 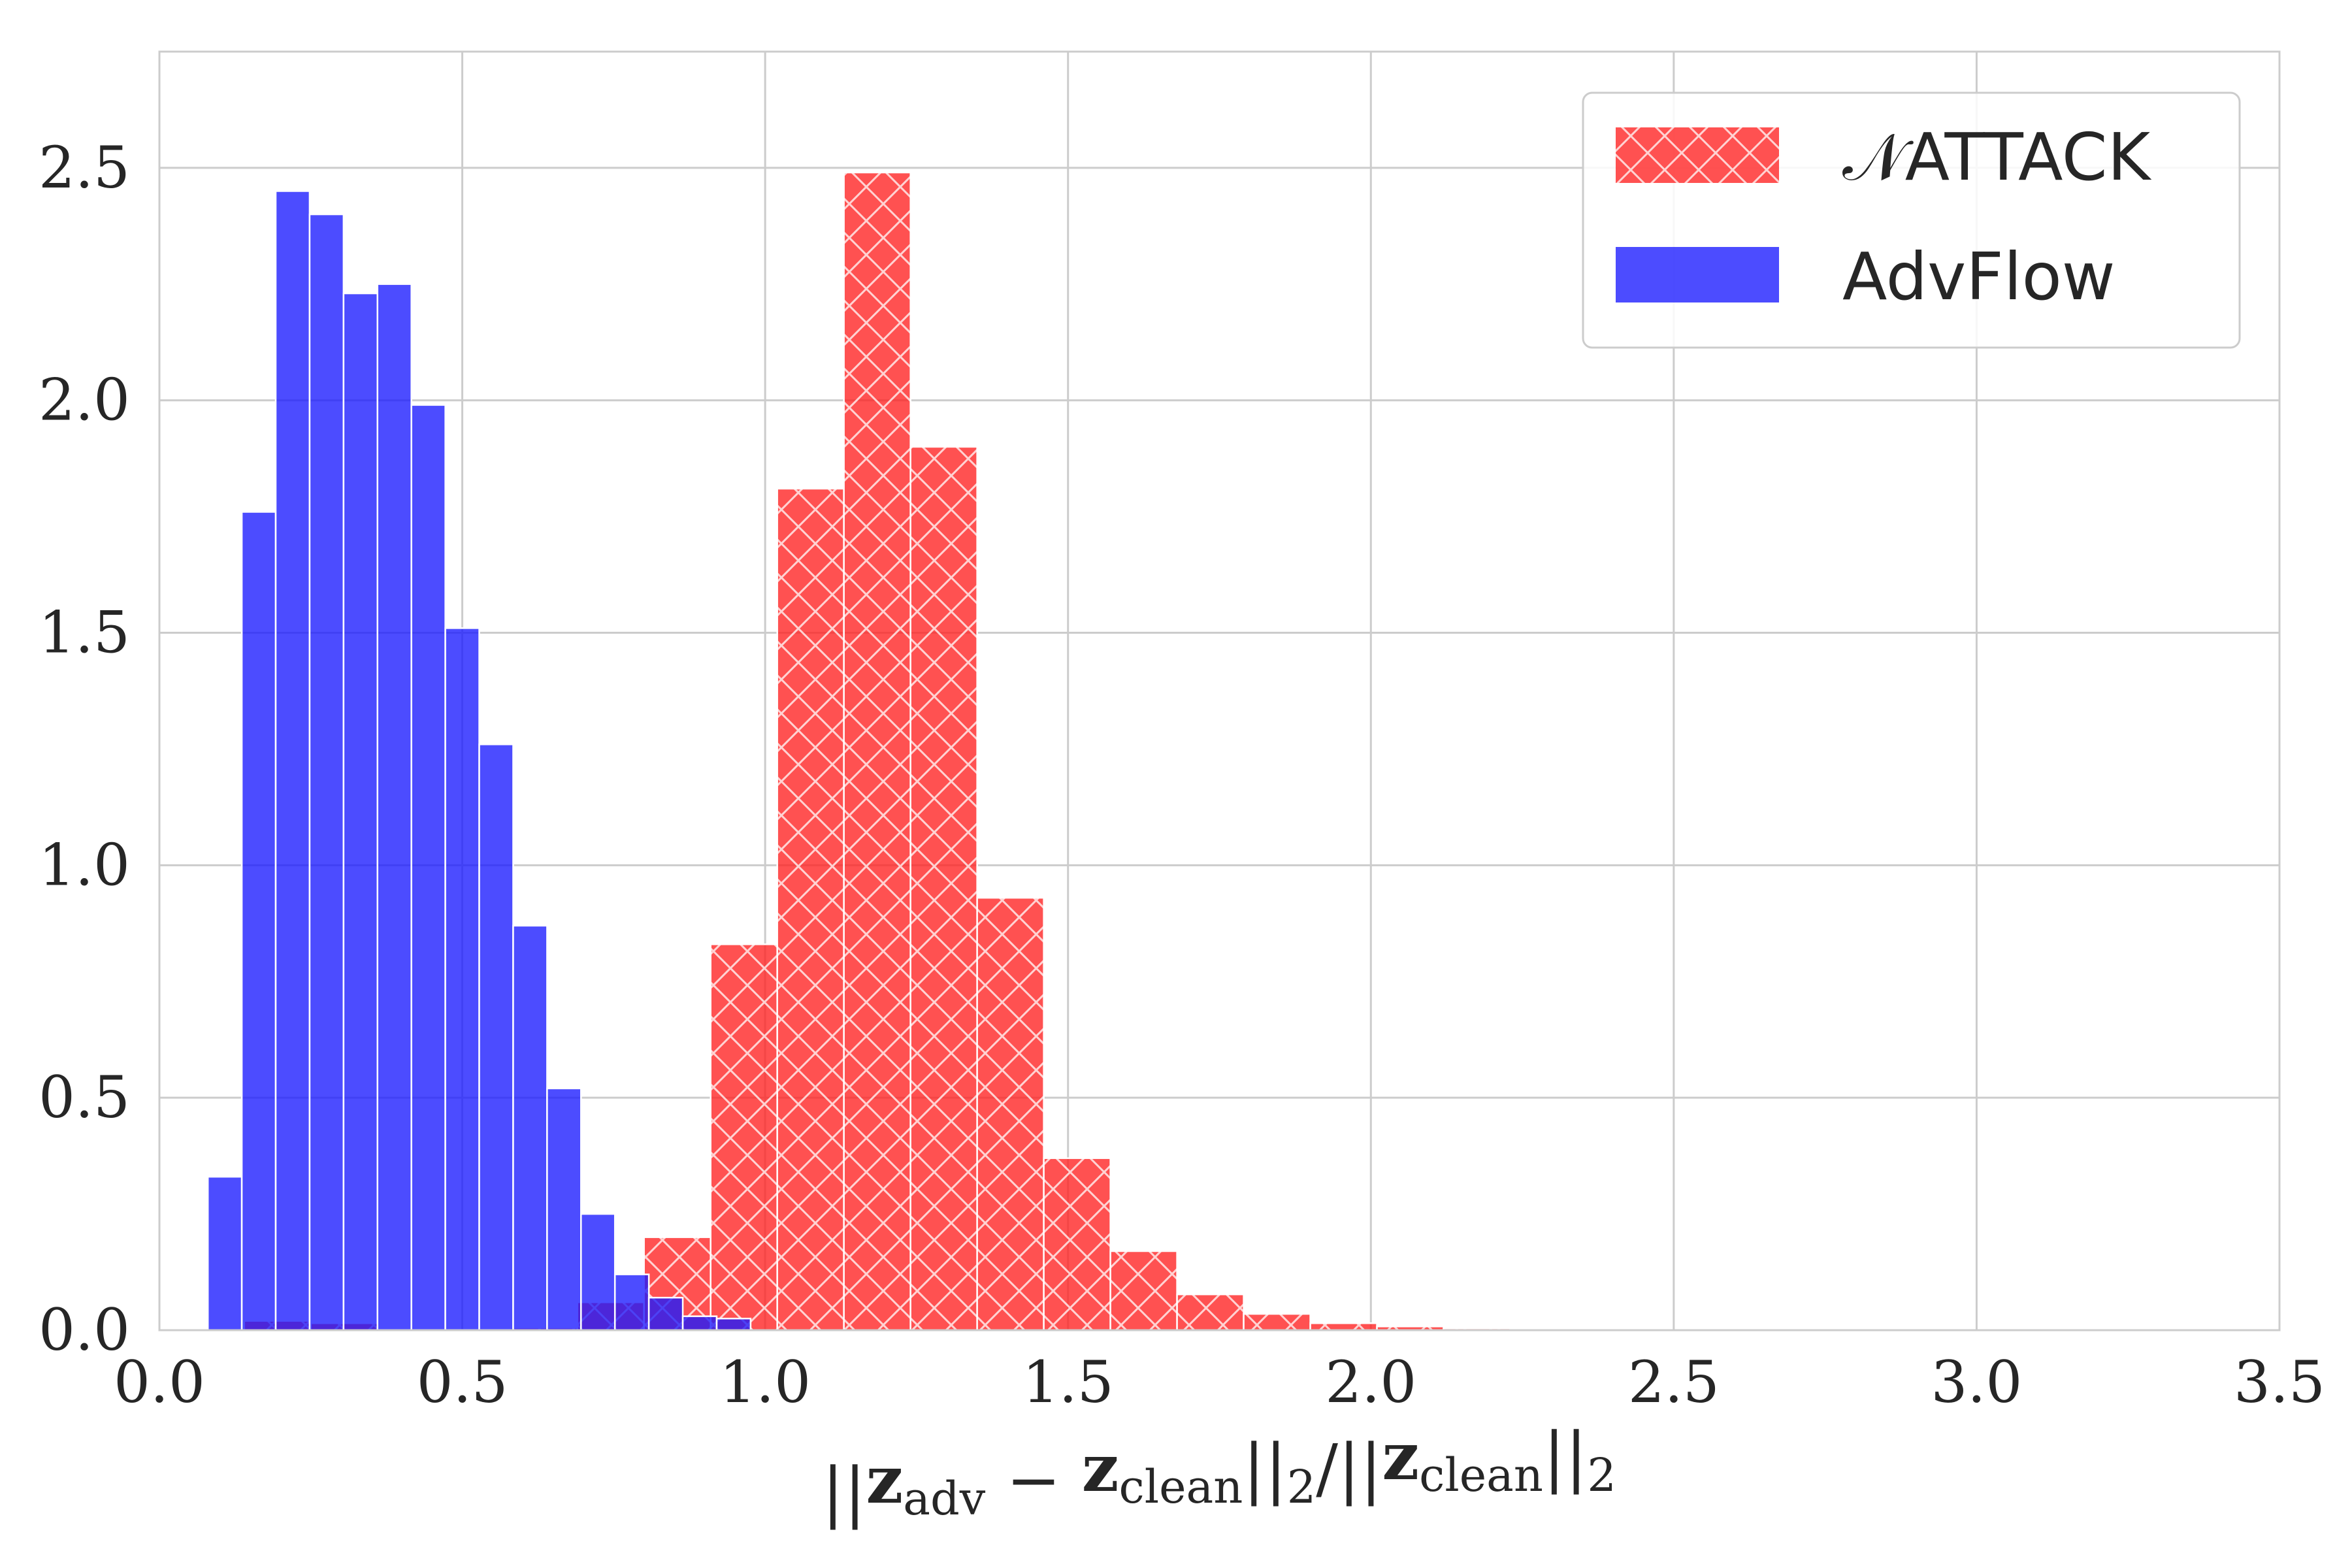 I want to click on x-tick-label: 1.5, so click(x=1068, y=1382).